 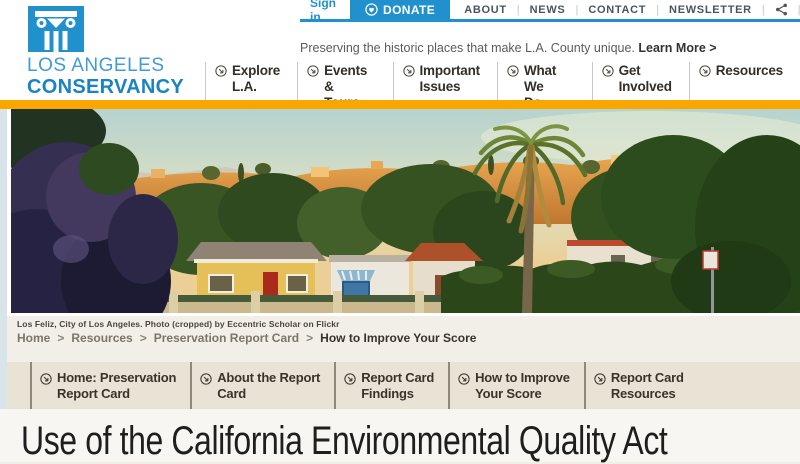 I want to click on section-nav-improve-score: How to Improve Your Score, so click(x=516, y=385).